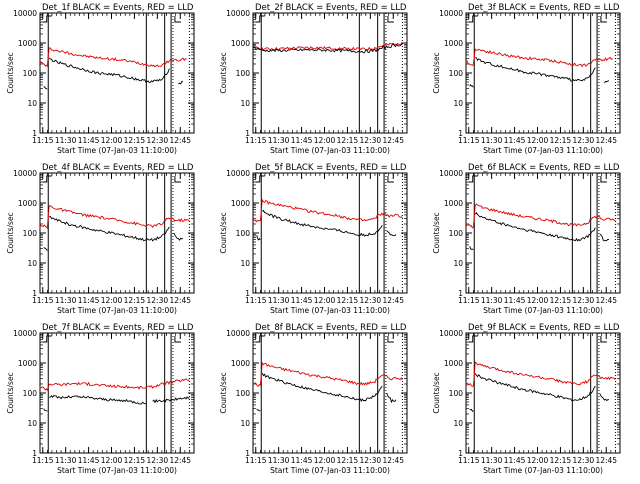  I want to click on panel-title: Det_5f BLACK = Events, RED = LLD, so click(331, 168).